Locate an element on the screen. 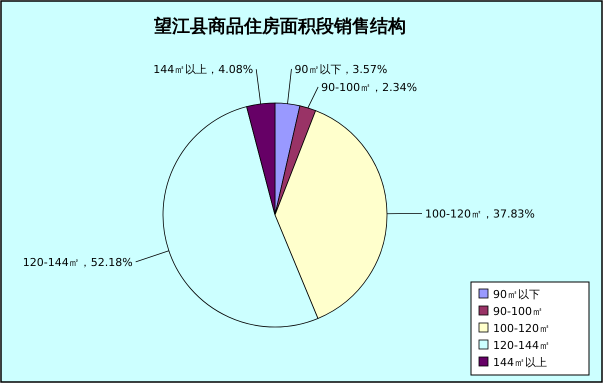  legend-label: 90㎡以下 is located at coordinates (516, 294).